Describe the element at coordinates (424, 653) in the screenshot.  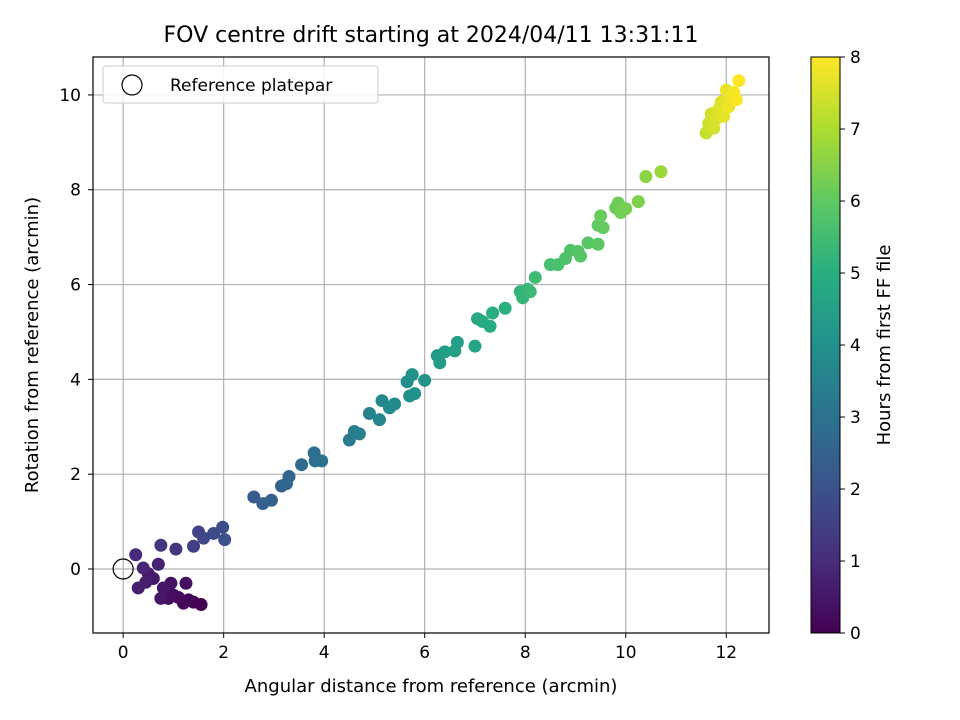
I see `x-tick-label: 6` at that location.